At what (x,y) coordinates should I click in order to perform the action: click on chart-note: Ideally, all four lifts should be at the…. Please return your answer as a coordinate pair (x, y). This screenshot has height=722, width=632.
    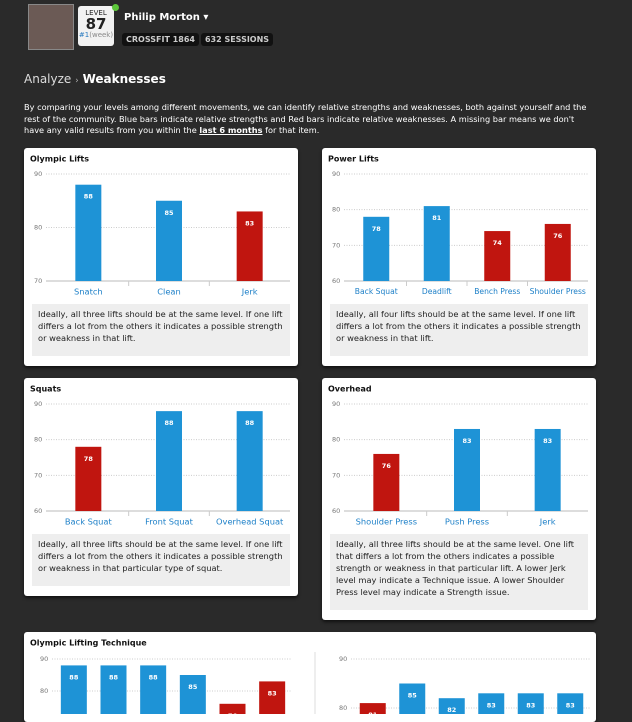
    Looking at the image, I should click on (459, 330).